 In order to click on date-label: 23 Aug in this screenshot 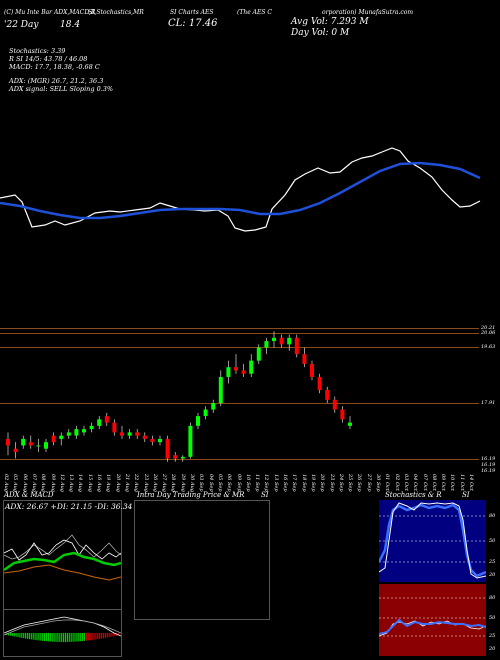, I will do `click(145, 483)`.